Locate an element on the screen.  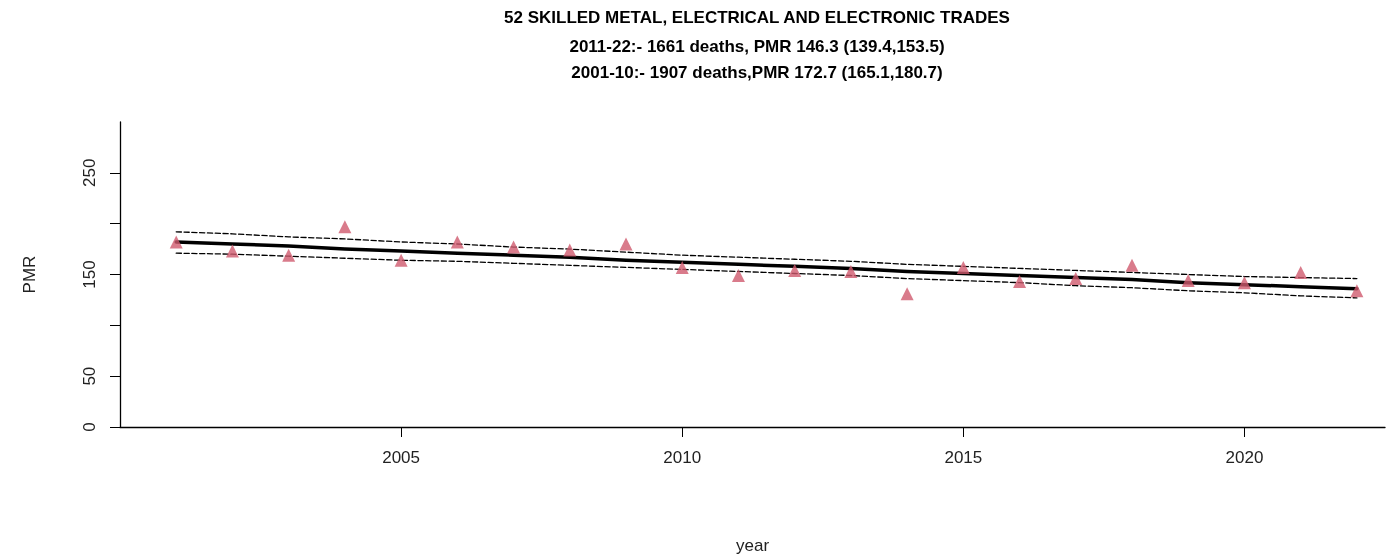
x-tick-label: 2005 is located at coordinates (401, 457).